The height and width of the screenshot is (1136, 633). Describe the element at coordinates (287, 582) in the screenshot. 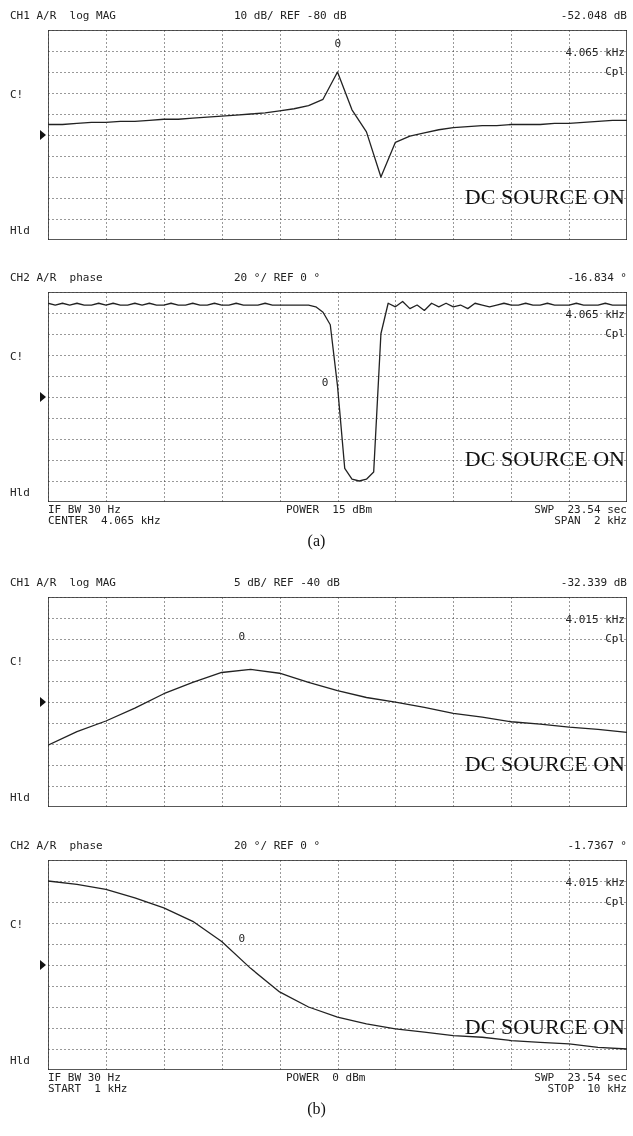

I see `chart-subtitle: 5 dB/ REF -40 dB` at that location.